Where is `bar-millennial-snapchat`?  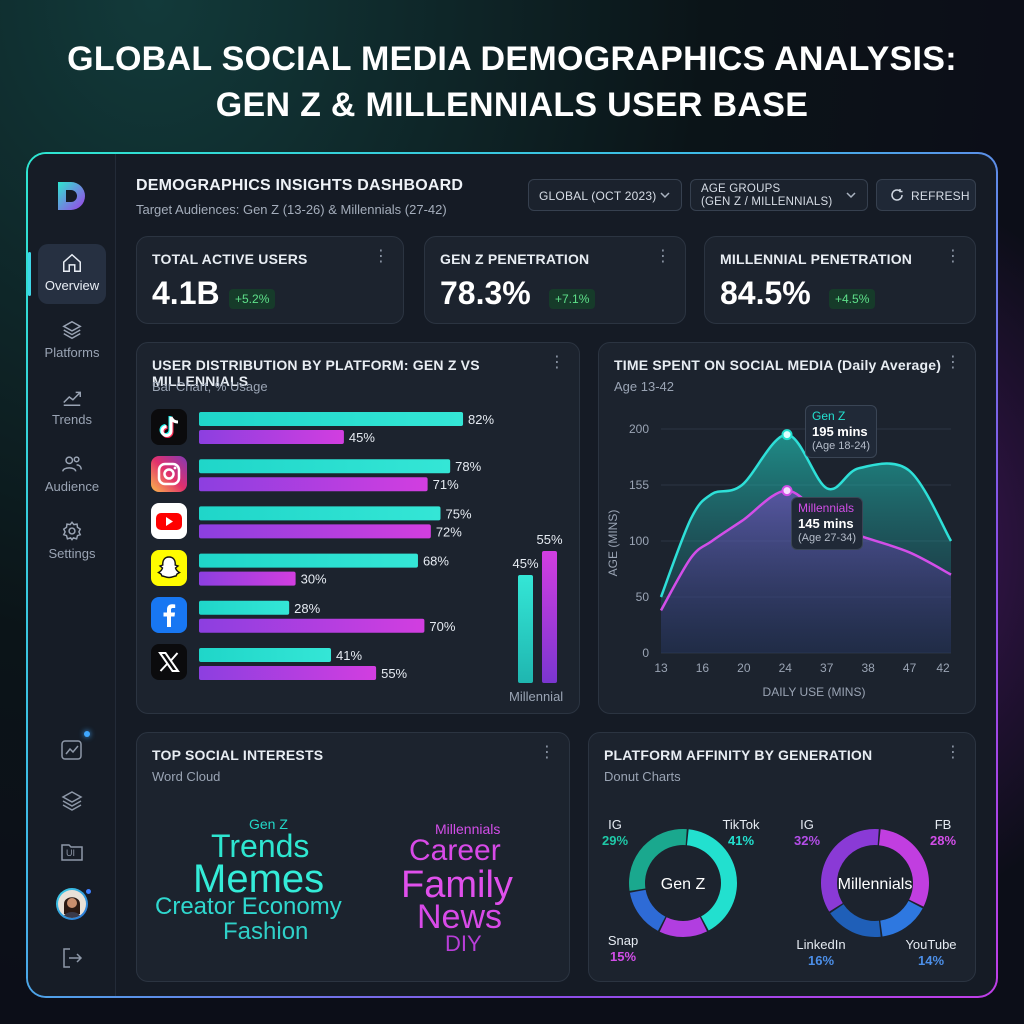
bar-millennial-snapchat is located at coordinates (247, 578).